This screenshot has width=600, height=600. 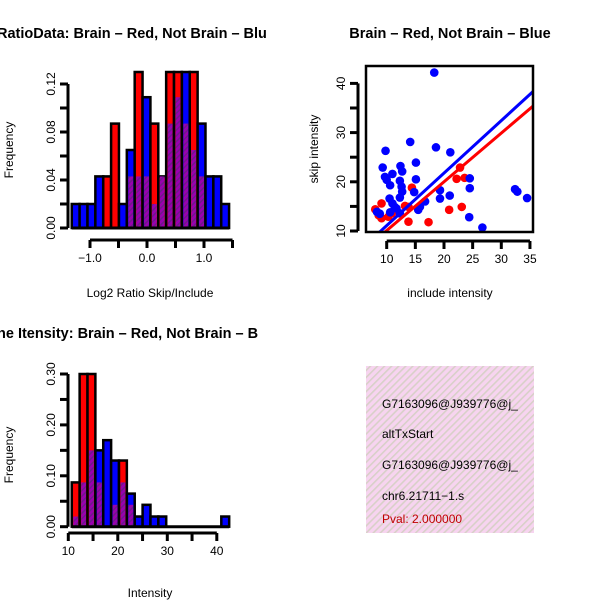 I want to click on y-tick-label: 10, so click(x=341, y=231).